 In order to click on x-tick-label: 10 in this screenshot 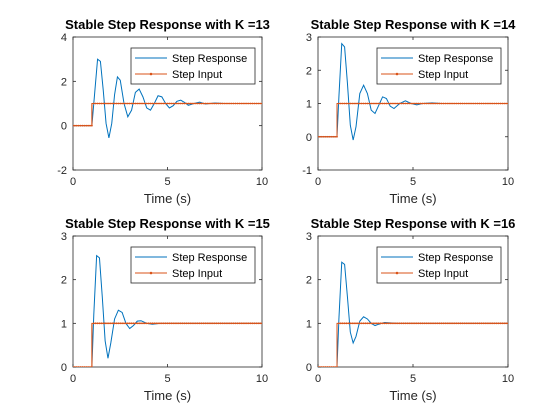, I will do `click(508, 182)`.